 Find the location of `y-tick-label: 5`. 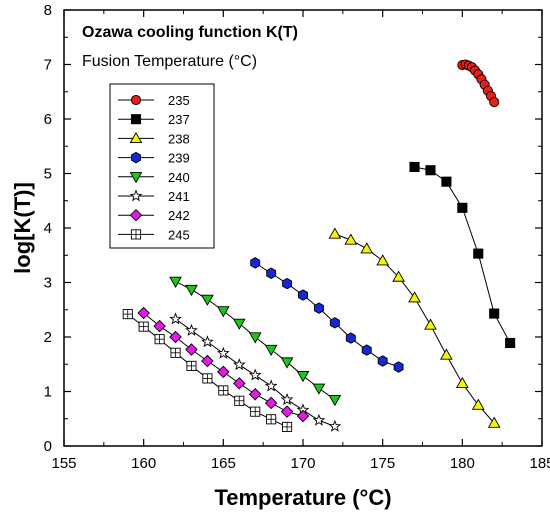

y-tick-label: 5 is located at coordinates (48, 174).